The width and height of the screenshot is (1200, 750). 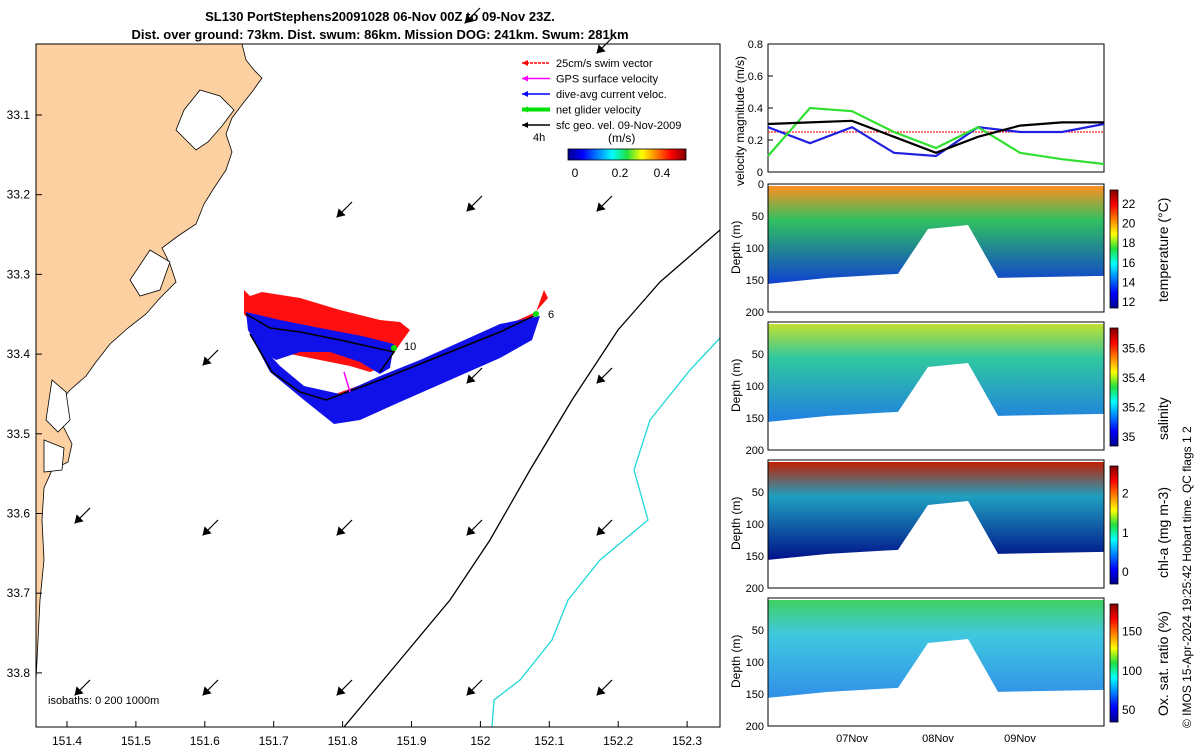 I want to click on lon-tick-label: 151.9, so click(x=411, y=741).